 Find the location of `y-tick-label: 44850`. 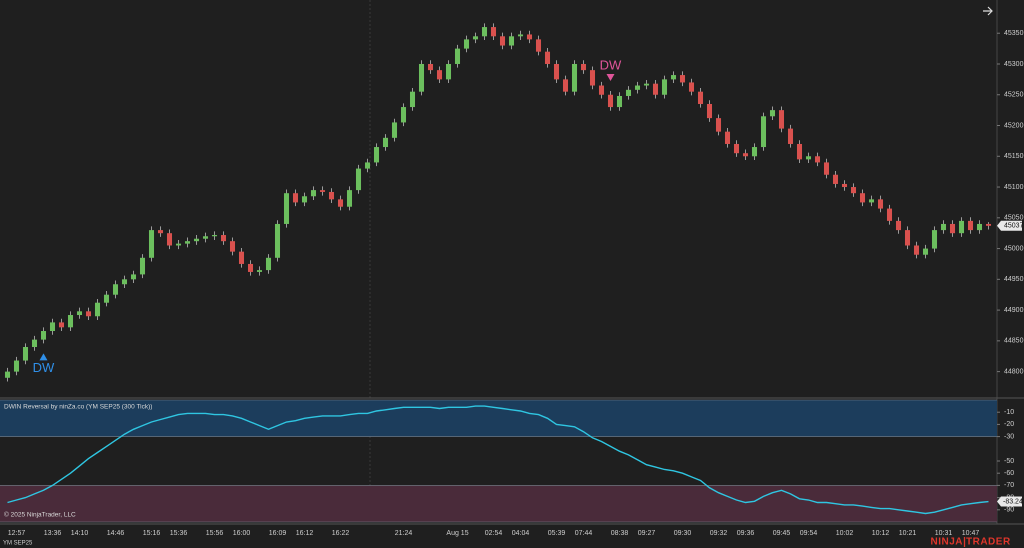

y-tick-label: 44850 is located at coordinates (1014, 341).